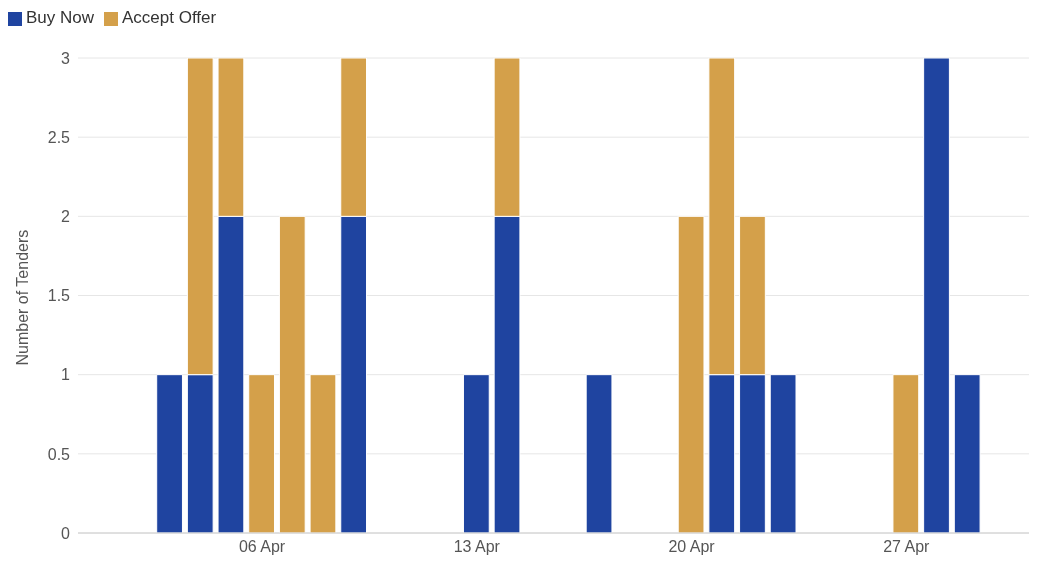  I want to click on y-axis-title: Number of Tenders, so click(22, 297).